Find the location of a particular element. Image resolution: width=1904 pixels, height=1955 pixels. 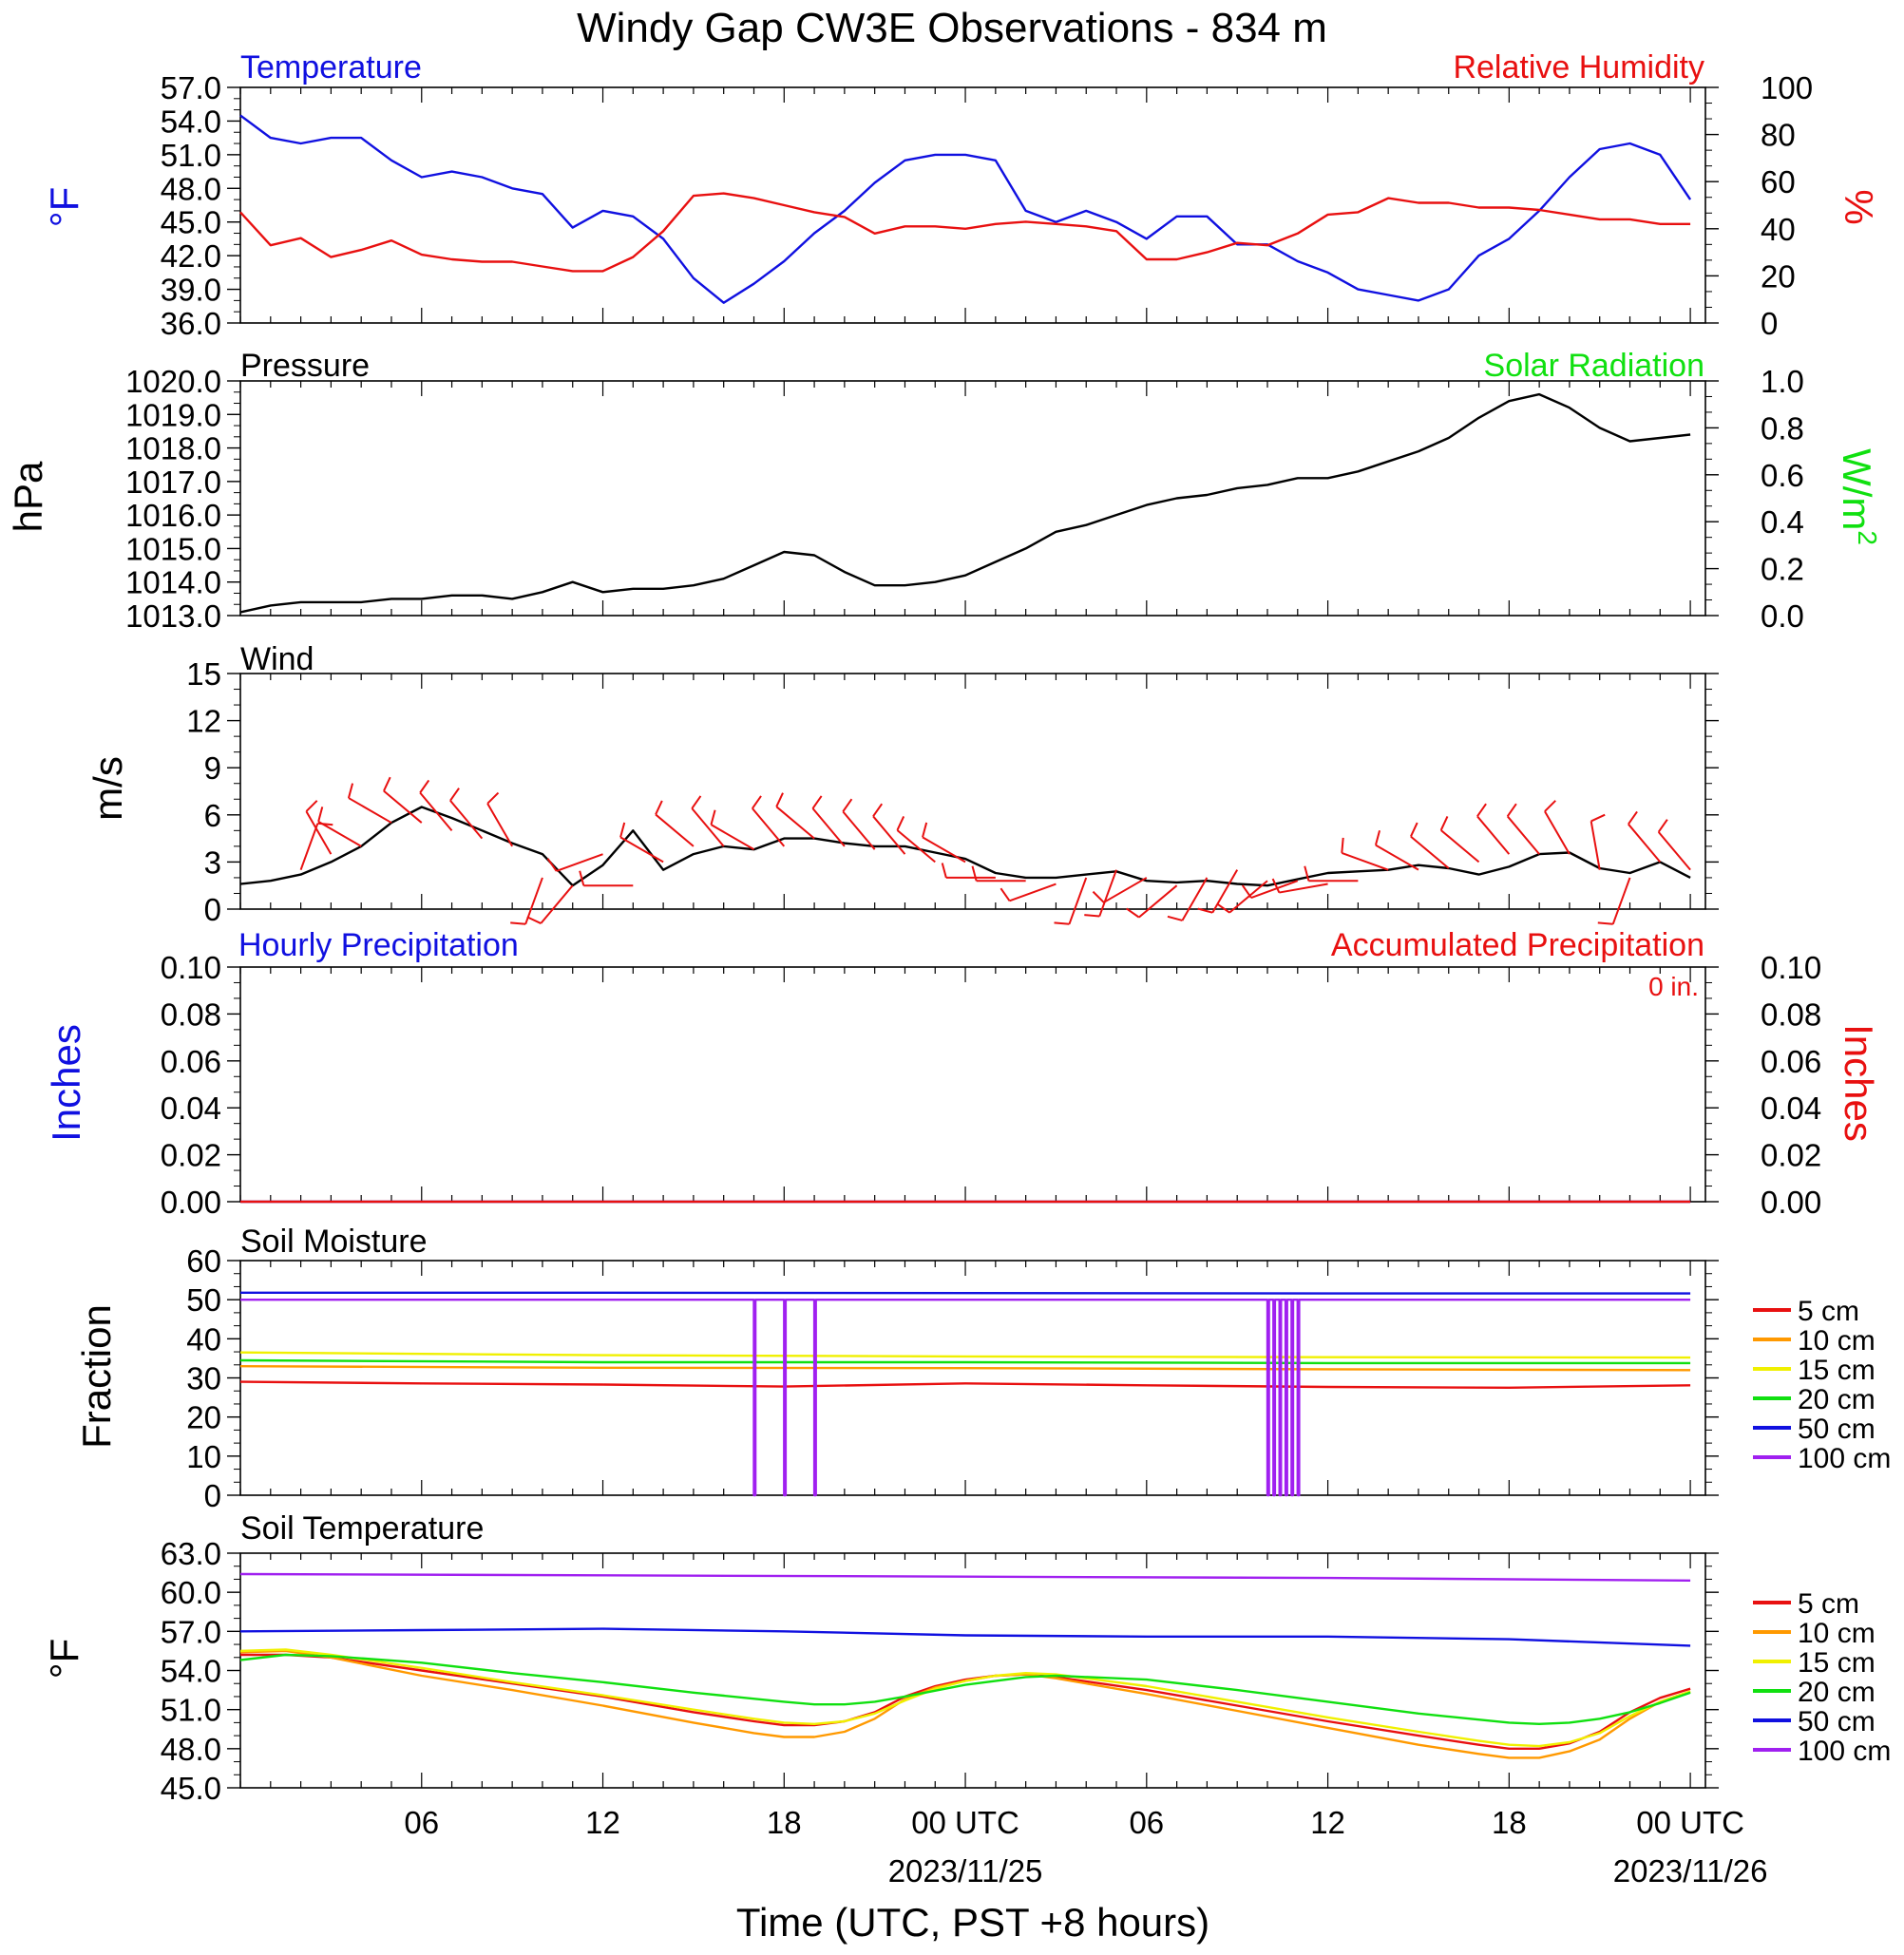

series-line-soil_moisture-15-cm is located at coordinates (965, 1355).